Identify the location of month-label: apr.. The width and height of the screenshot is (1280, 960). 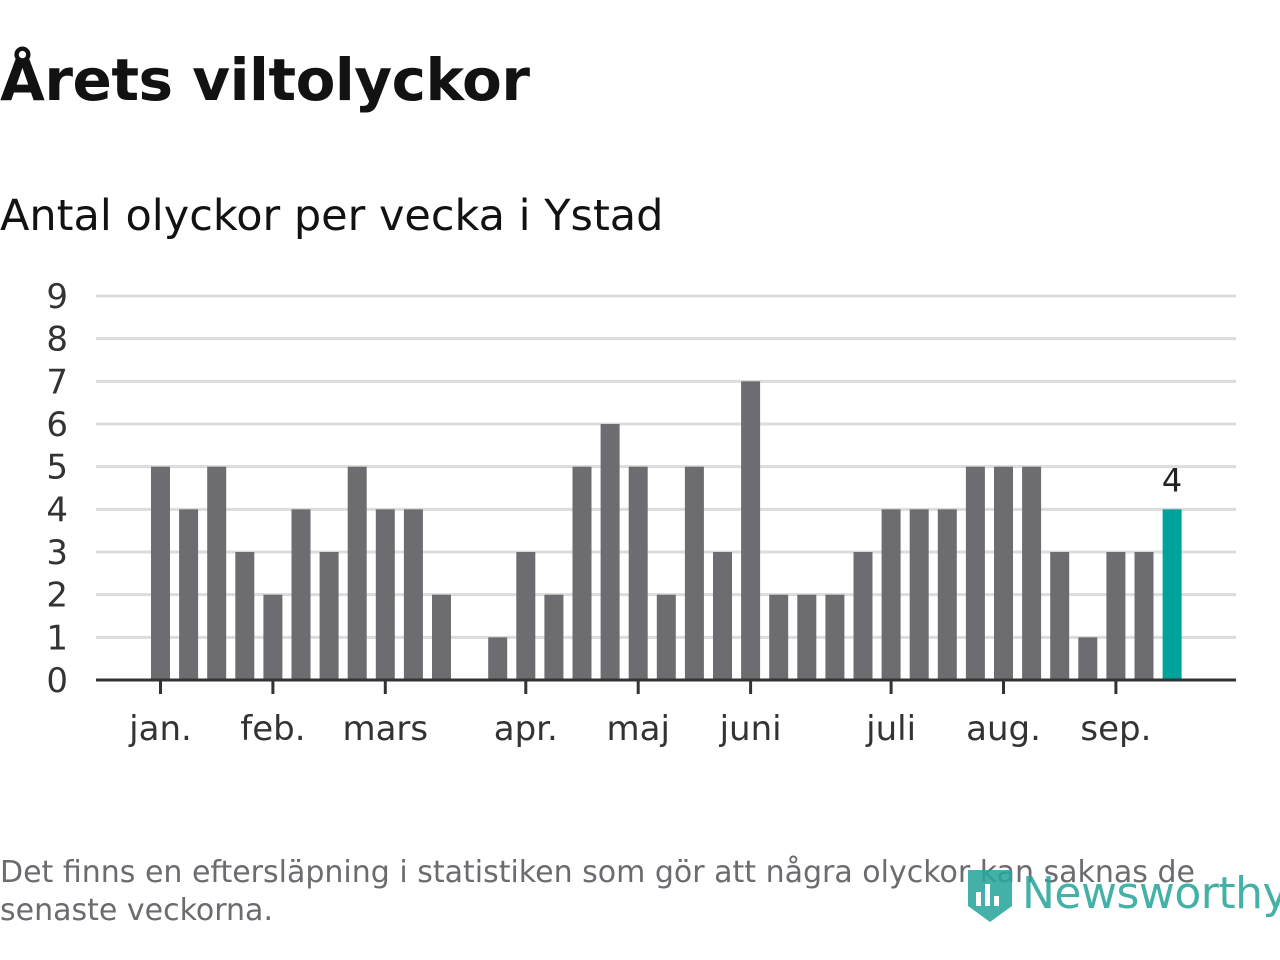
(526, 729).